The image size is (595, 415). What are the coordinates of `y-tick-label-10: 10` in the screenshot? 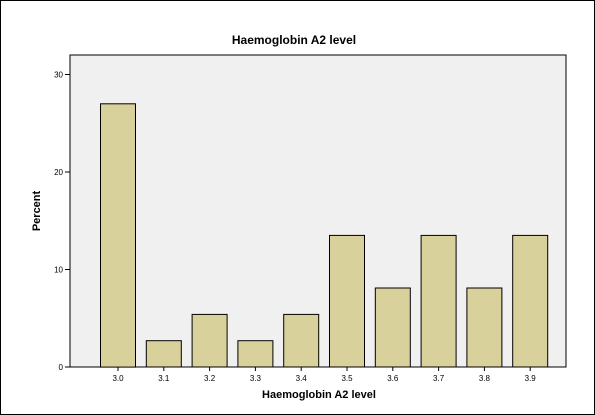 It's located at (58, 270).